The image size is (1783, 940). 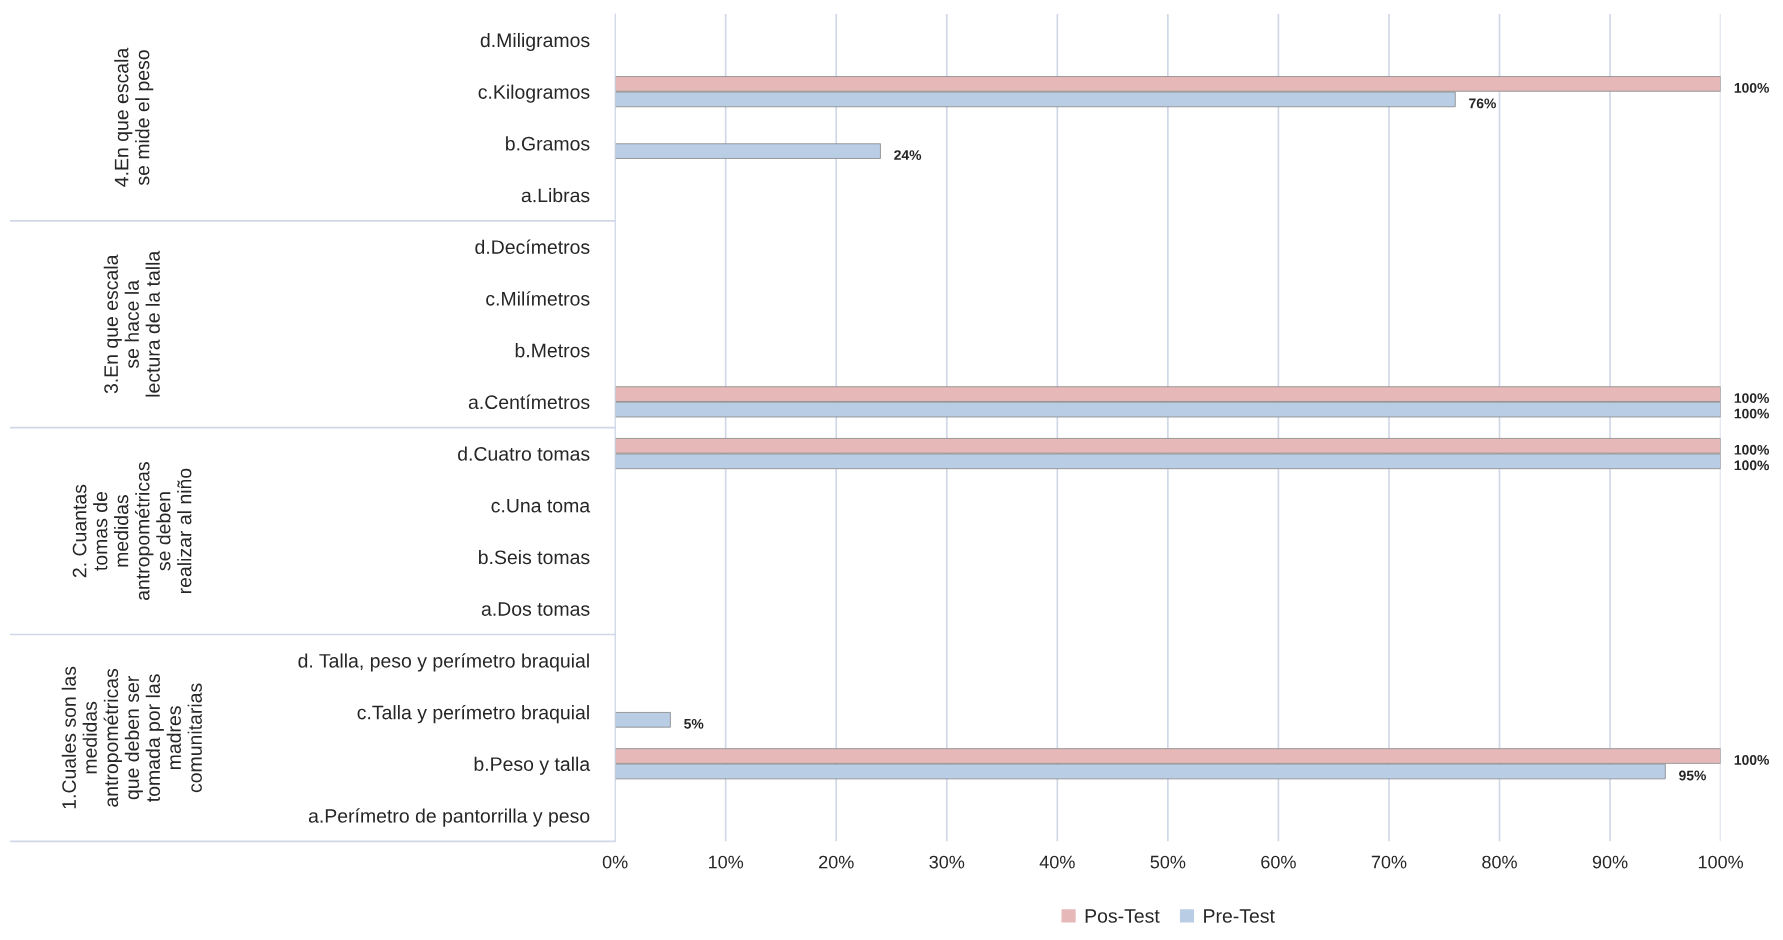 I want to click on y-tick-label: b.Peso y talla, so click(x=532, y=765).